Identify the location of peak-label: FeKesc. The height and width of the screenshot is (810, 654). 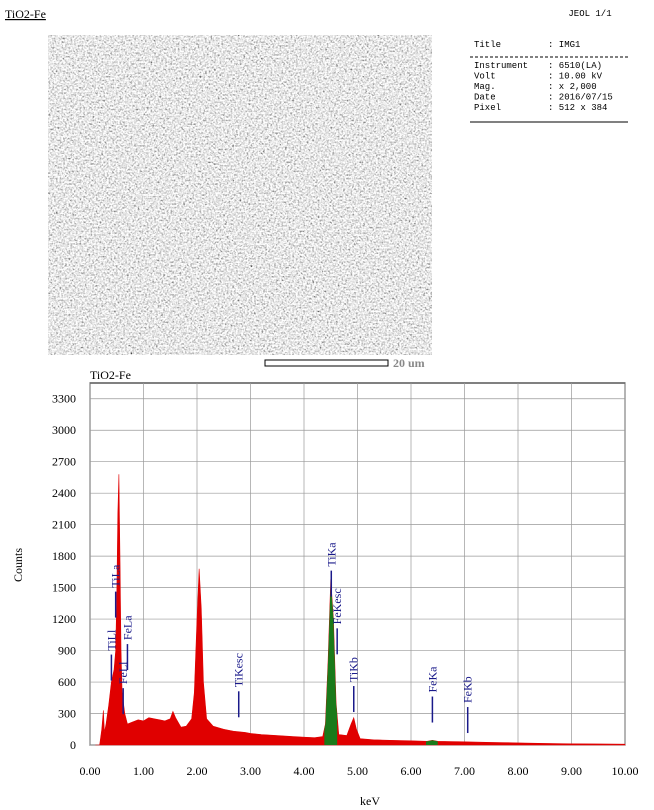
(337, 606).